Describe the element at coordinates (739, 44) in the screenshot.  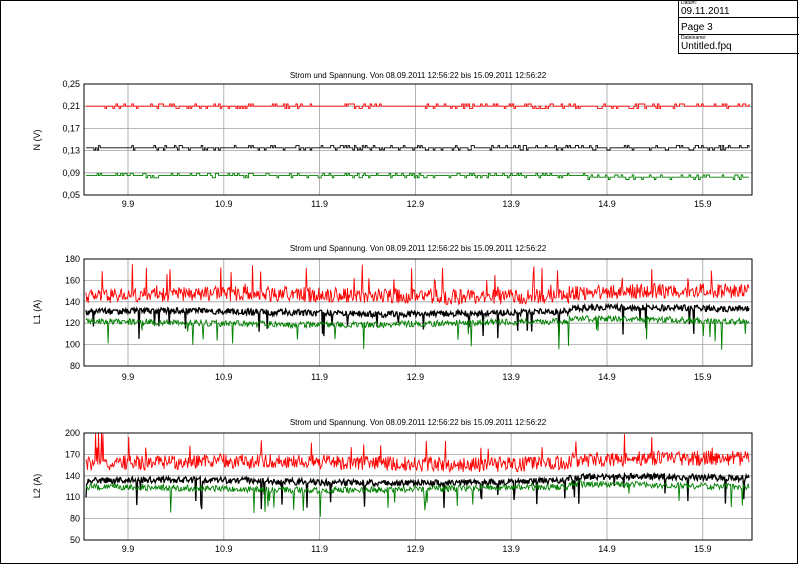
I see `filename-row: Dateiname: Untitled.fpq` at that location.